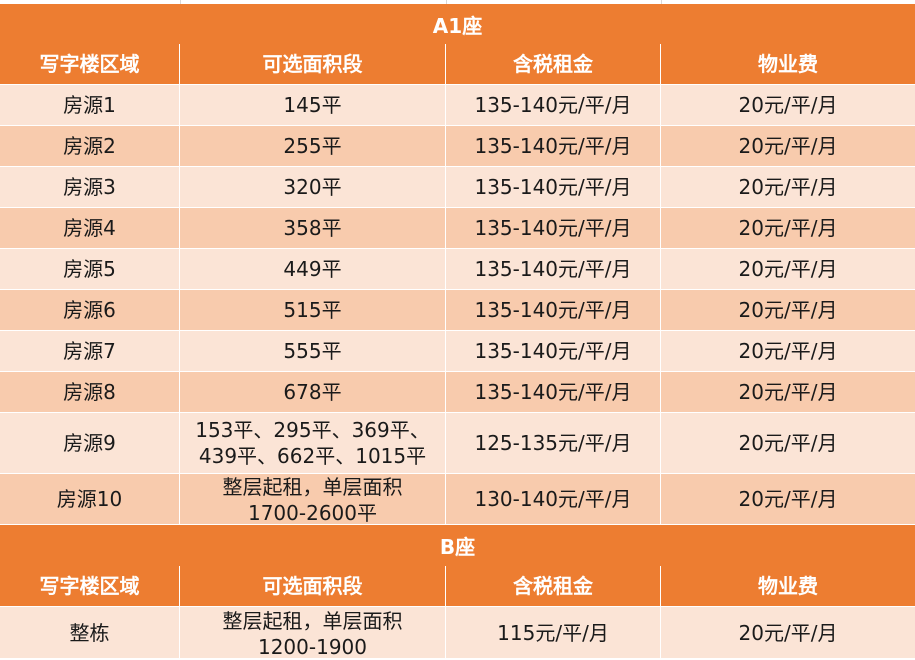 The width and height of the screenshot is (915, 660). I want to click on cell-rent: 125-135元/平/月, so click(553, 443).